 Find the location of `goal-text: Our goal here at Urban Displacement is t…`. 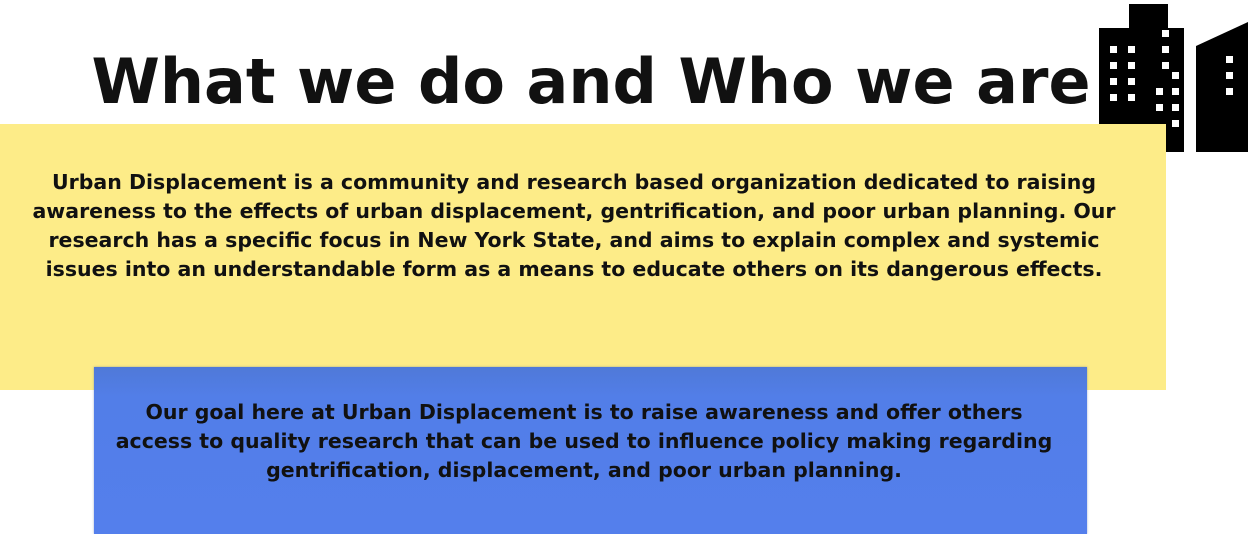

goal-text: Our goal here at Urban Displacement is t… is located at coordinates (584, 441).